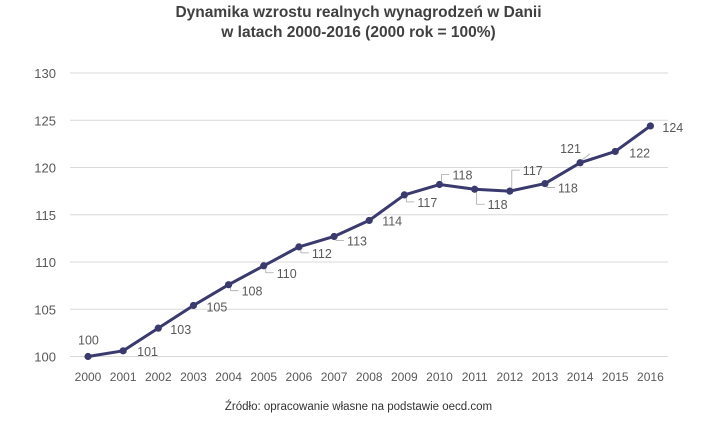  What do you see at coordinates (45, 168) in the screenshot?
I see `y-tick-label: 120` at bounding box center [45, 168].